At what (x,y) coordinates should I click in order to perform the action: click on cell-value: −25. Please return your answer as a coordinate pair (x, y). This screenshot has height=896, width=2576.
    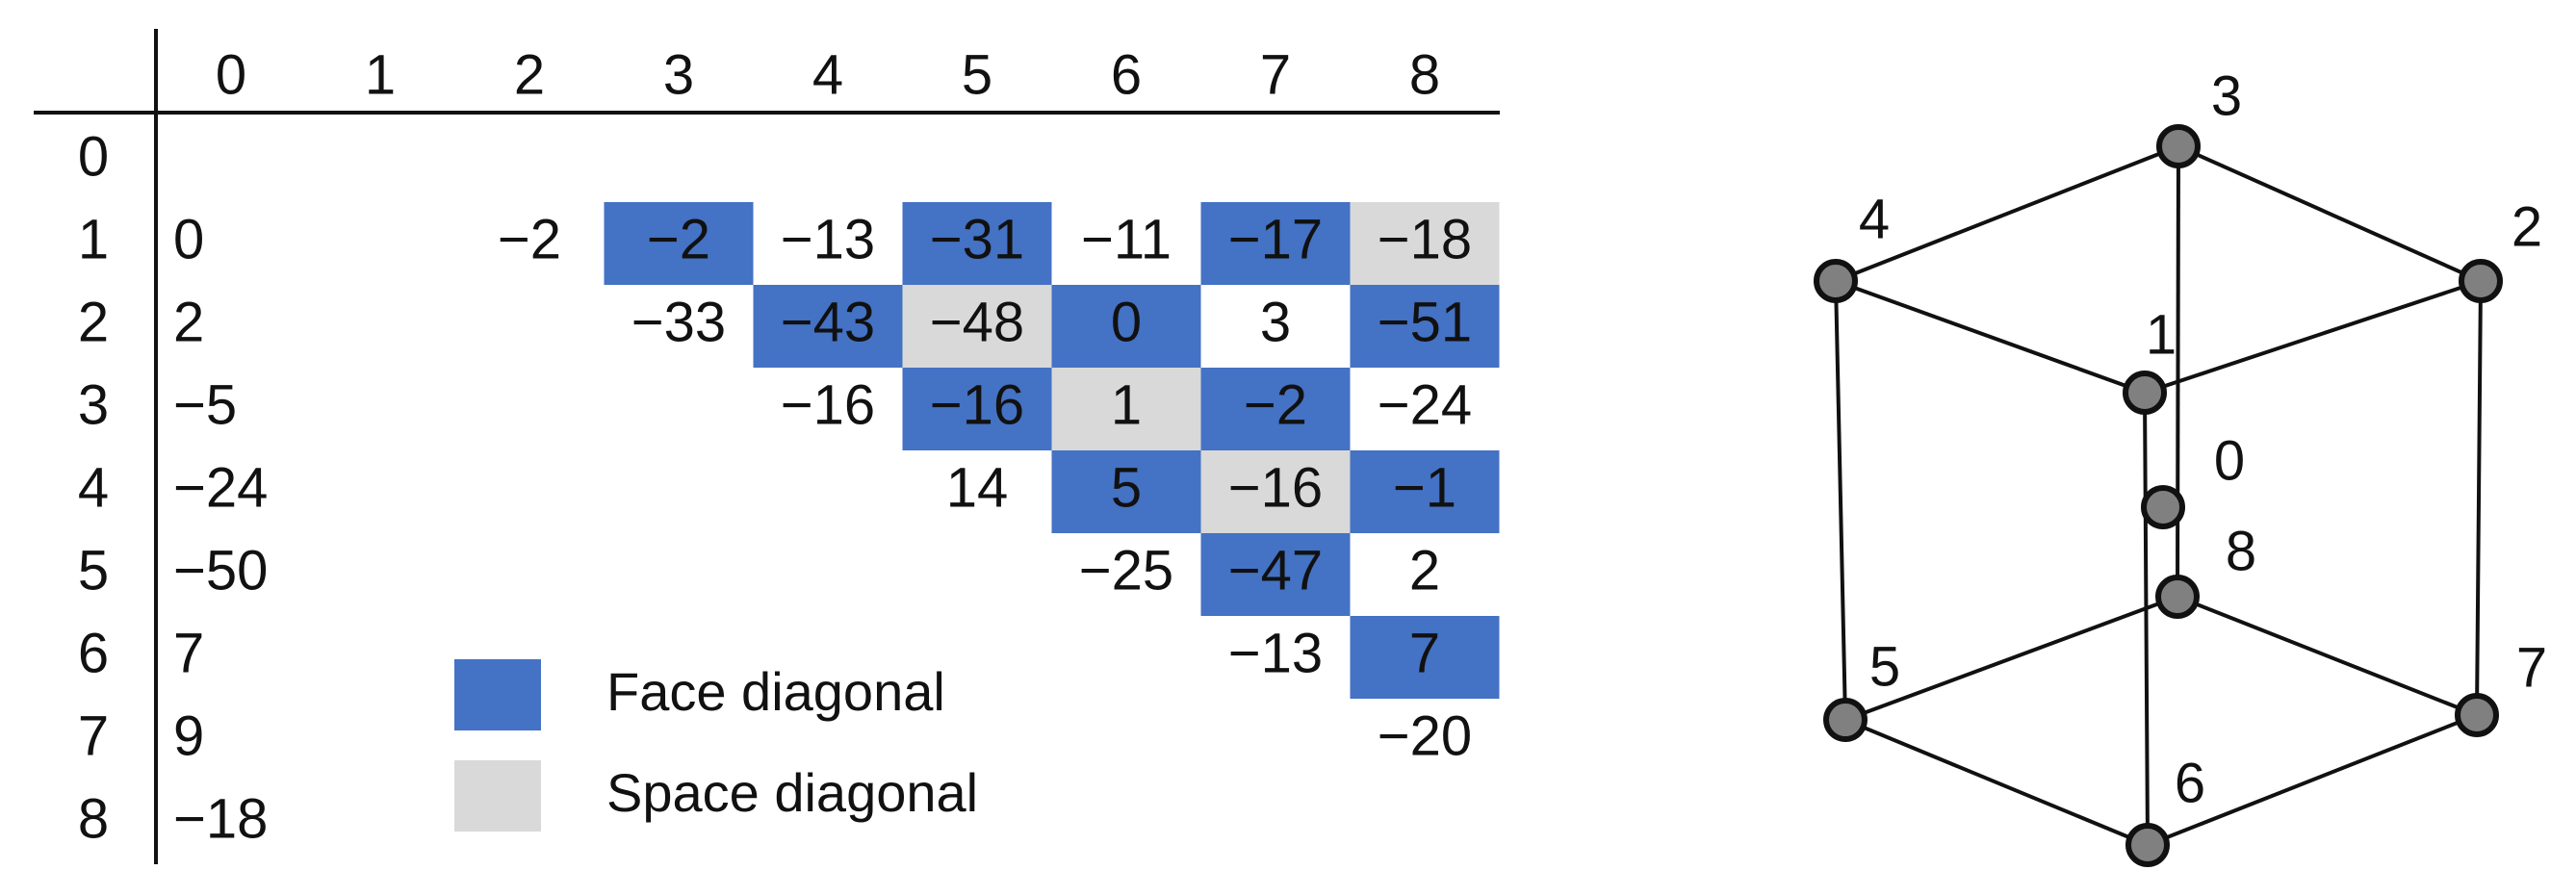
    Looking at the image, I should click on (1126, 570).